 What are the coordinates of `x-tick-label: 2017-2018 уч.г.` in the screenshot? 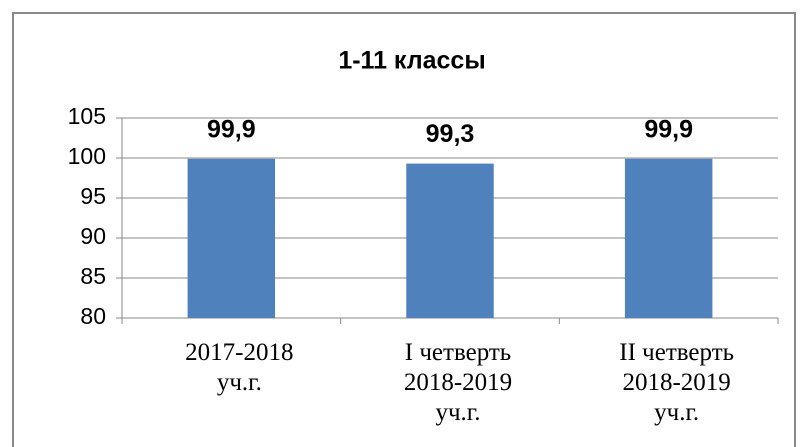 It's located at (239, 367).